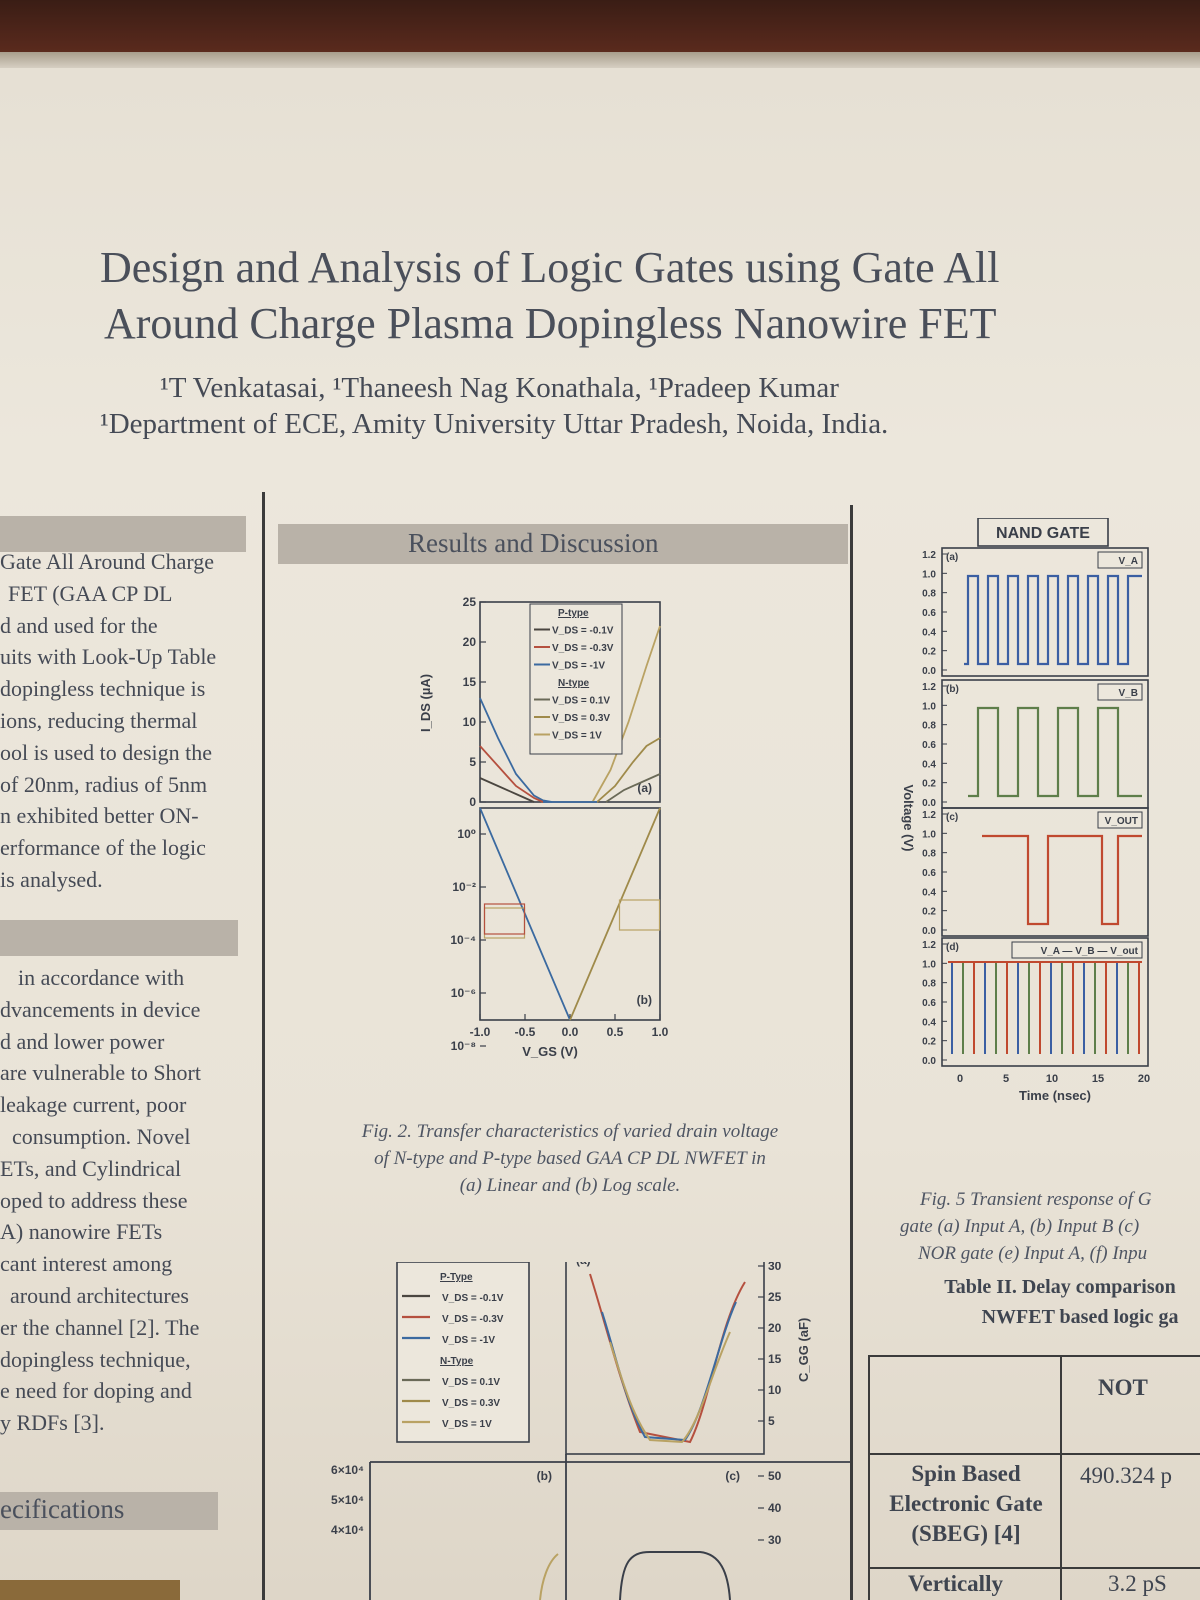 Image resolution: width=1200 pixels, height=1600 pixels. What do you see at coordinates (775, 1328) in the screenshot?
I see `fig3-ytick-label: 20` at bounding box center [775, 1328].